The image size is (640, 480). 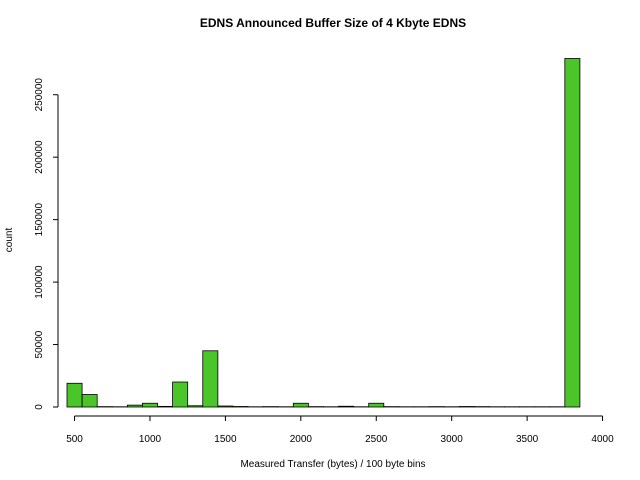 I want to click on y-tick-label-200000: 200000, so click(x=39, y=157).